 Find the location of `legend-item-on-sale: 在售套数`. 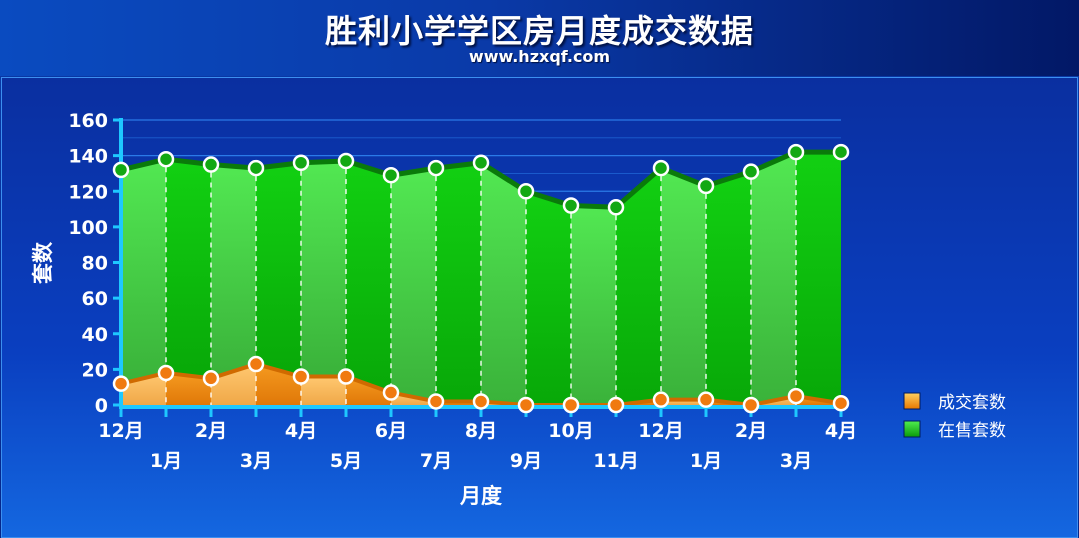

legend-item-on-sale: 在售套数 is located at coordinates (954, 430).